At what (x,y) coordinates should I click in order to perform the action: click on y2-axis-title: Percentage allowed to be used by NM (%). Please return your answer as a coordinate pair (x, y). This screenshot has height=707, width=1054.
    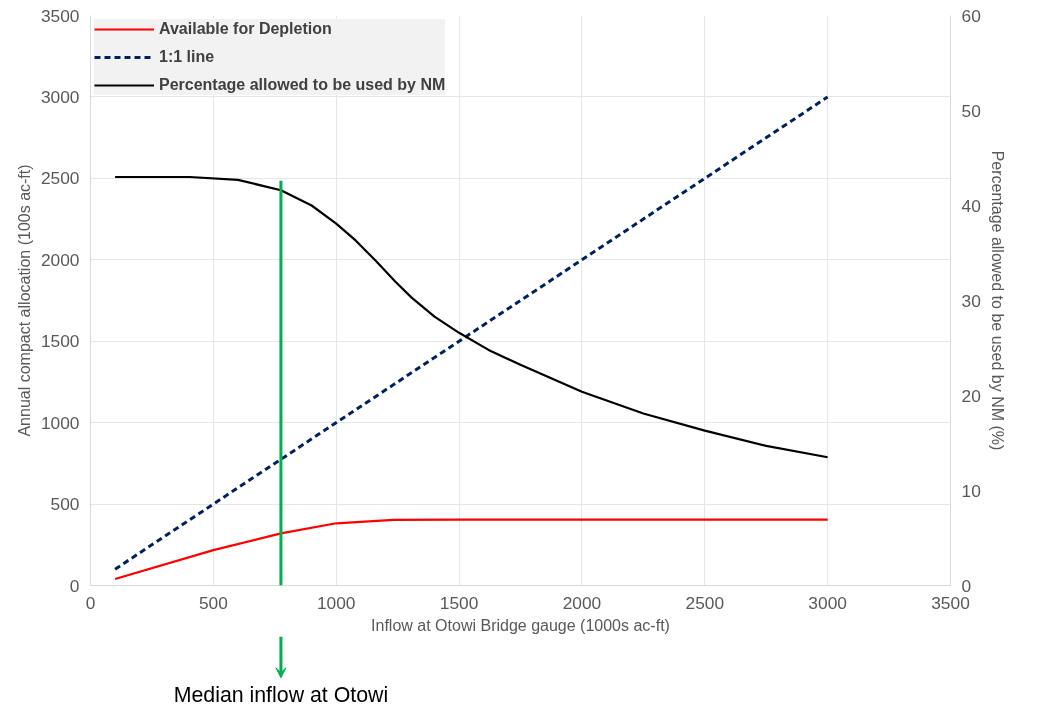
    Looking at the image, I should click on (997, 300).